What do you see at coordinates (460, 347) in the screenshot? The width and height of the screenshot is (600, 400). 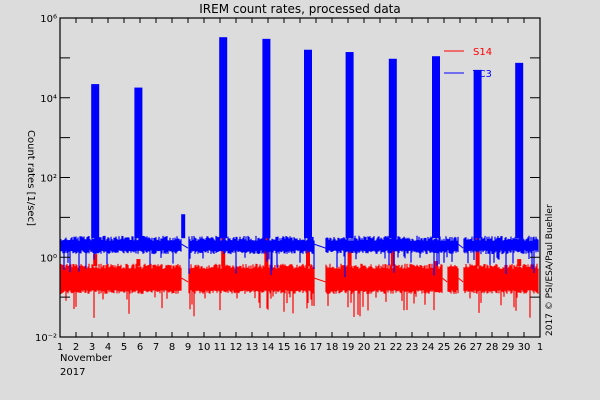 I see `x-tick-label: 26` at bounding box center [460, 347].